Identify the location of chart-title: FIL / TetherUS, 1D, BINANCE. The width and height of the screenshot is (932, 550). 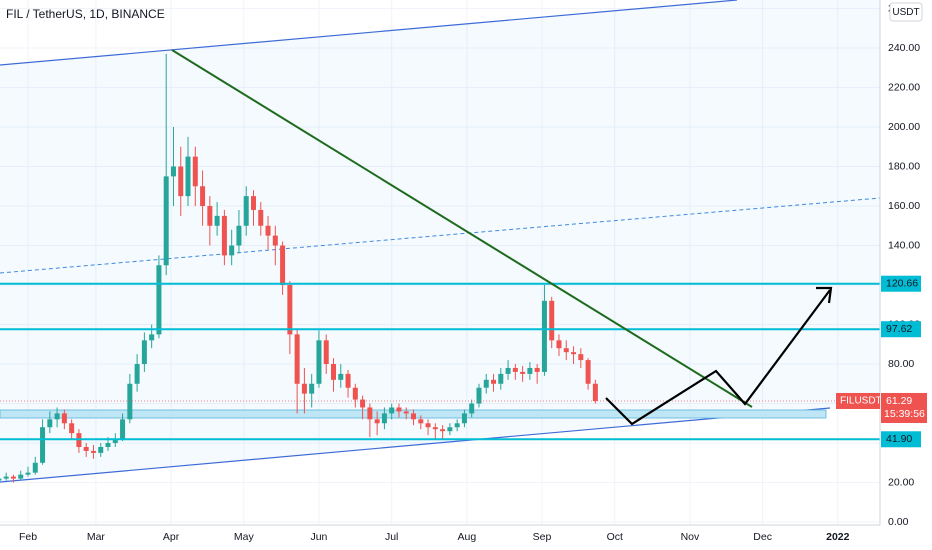
(85, 14).